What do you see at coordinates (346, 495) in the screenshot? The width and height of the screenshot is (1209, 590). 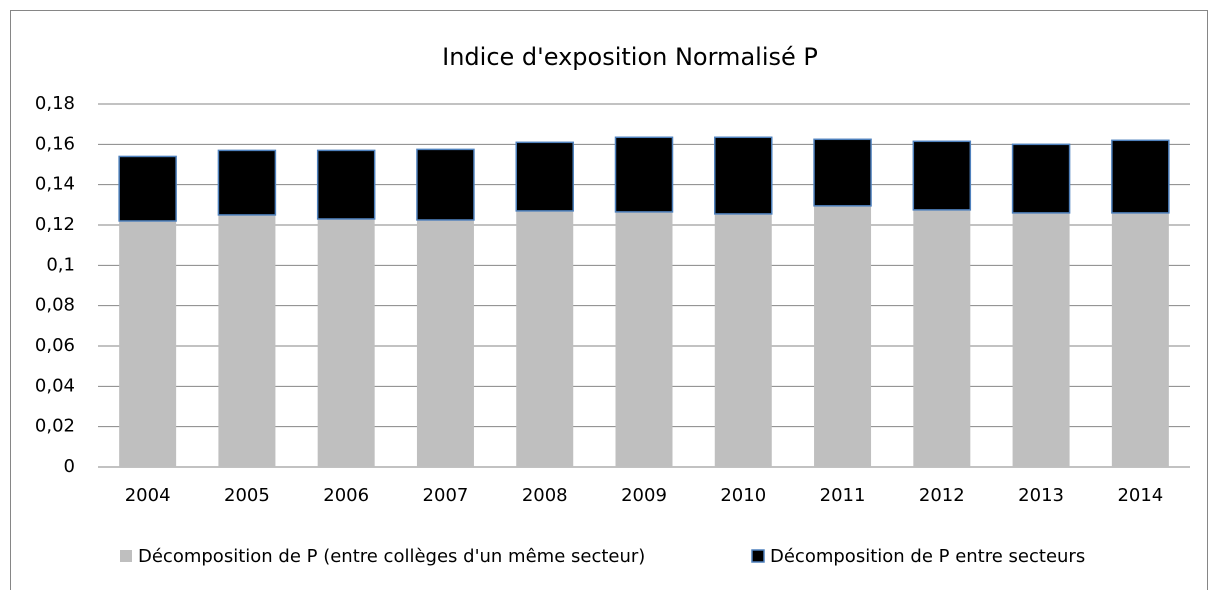 I see `x-tick-label: 2006` at bounding box center [346, 495].